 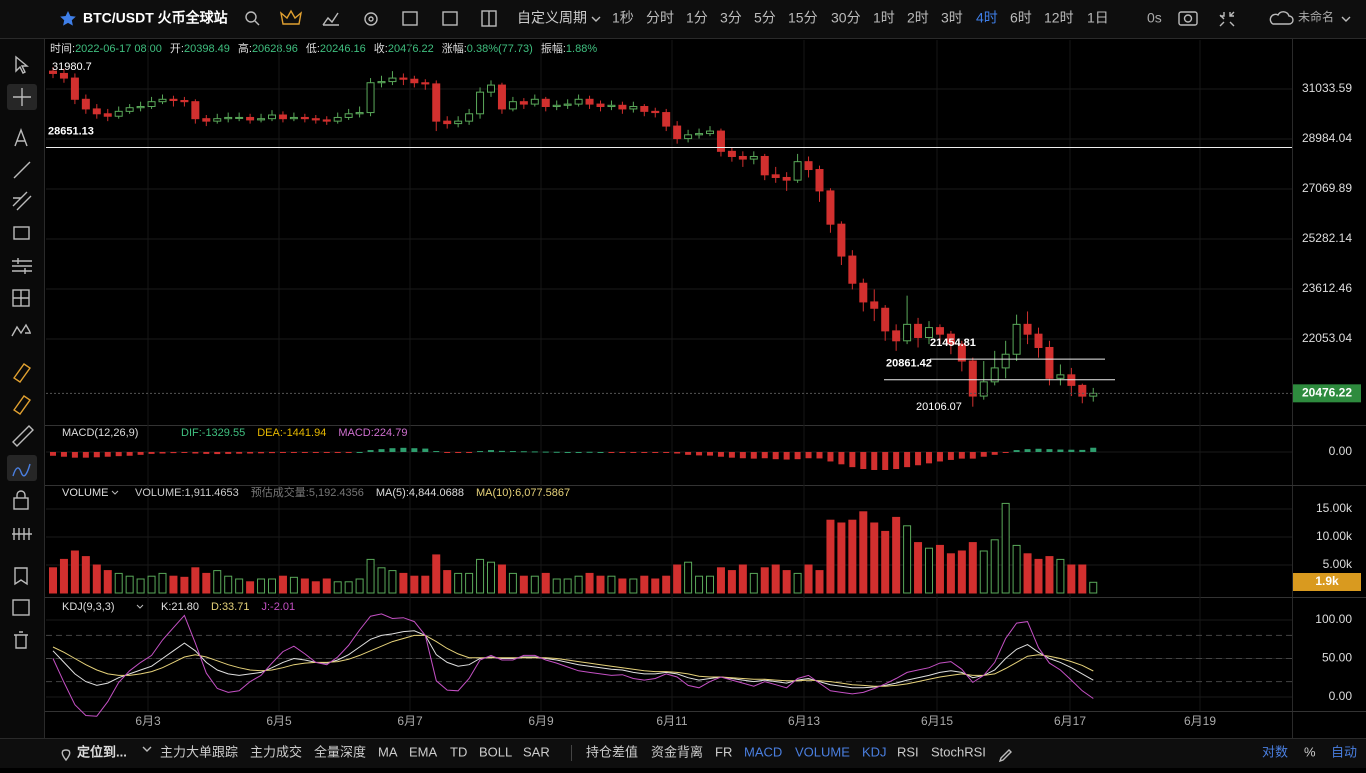 What do you see at coordinates (822, 751) in the screenshot?
I see `indicator-toggle: VOLUME` at bounding box center [822, 751].